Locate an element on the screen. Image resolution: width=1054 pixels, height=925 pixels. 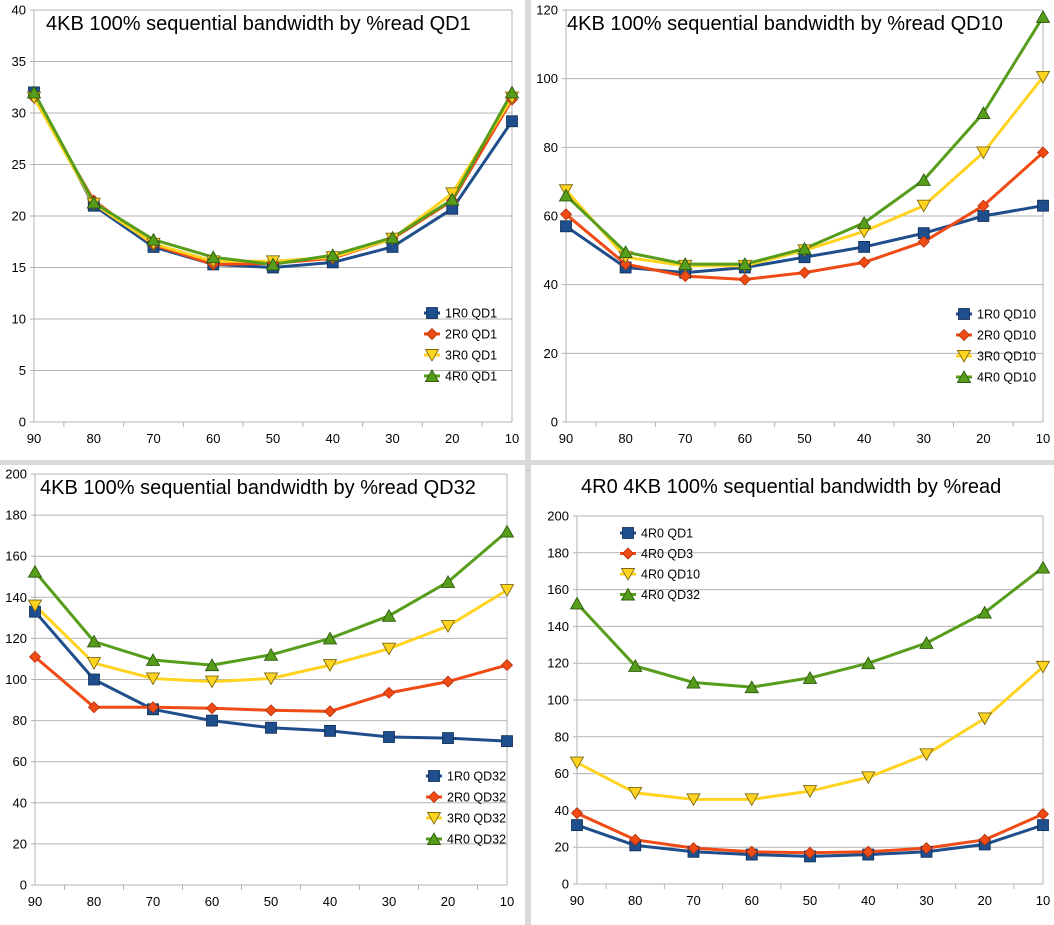
y-tick-label: 0 is located at coordinates (22, 422).